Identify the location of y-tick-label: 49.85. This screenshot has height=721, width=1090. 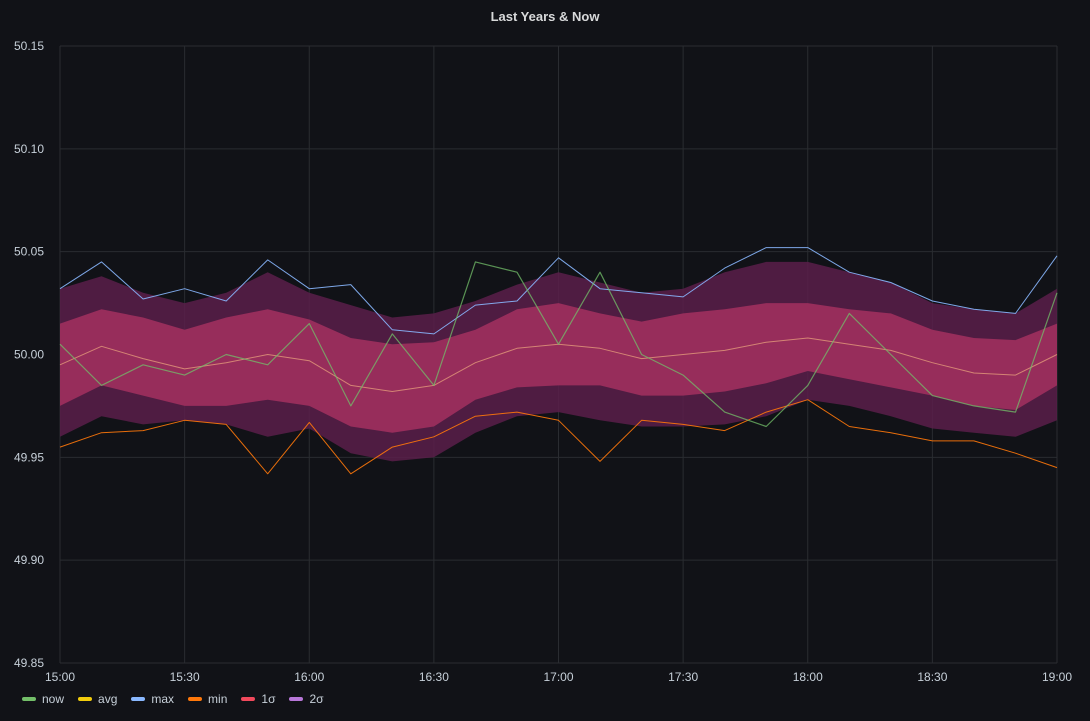
(29, 663).